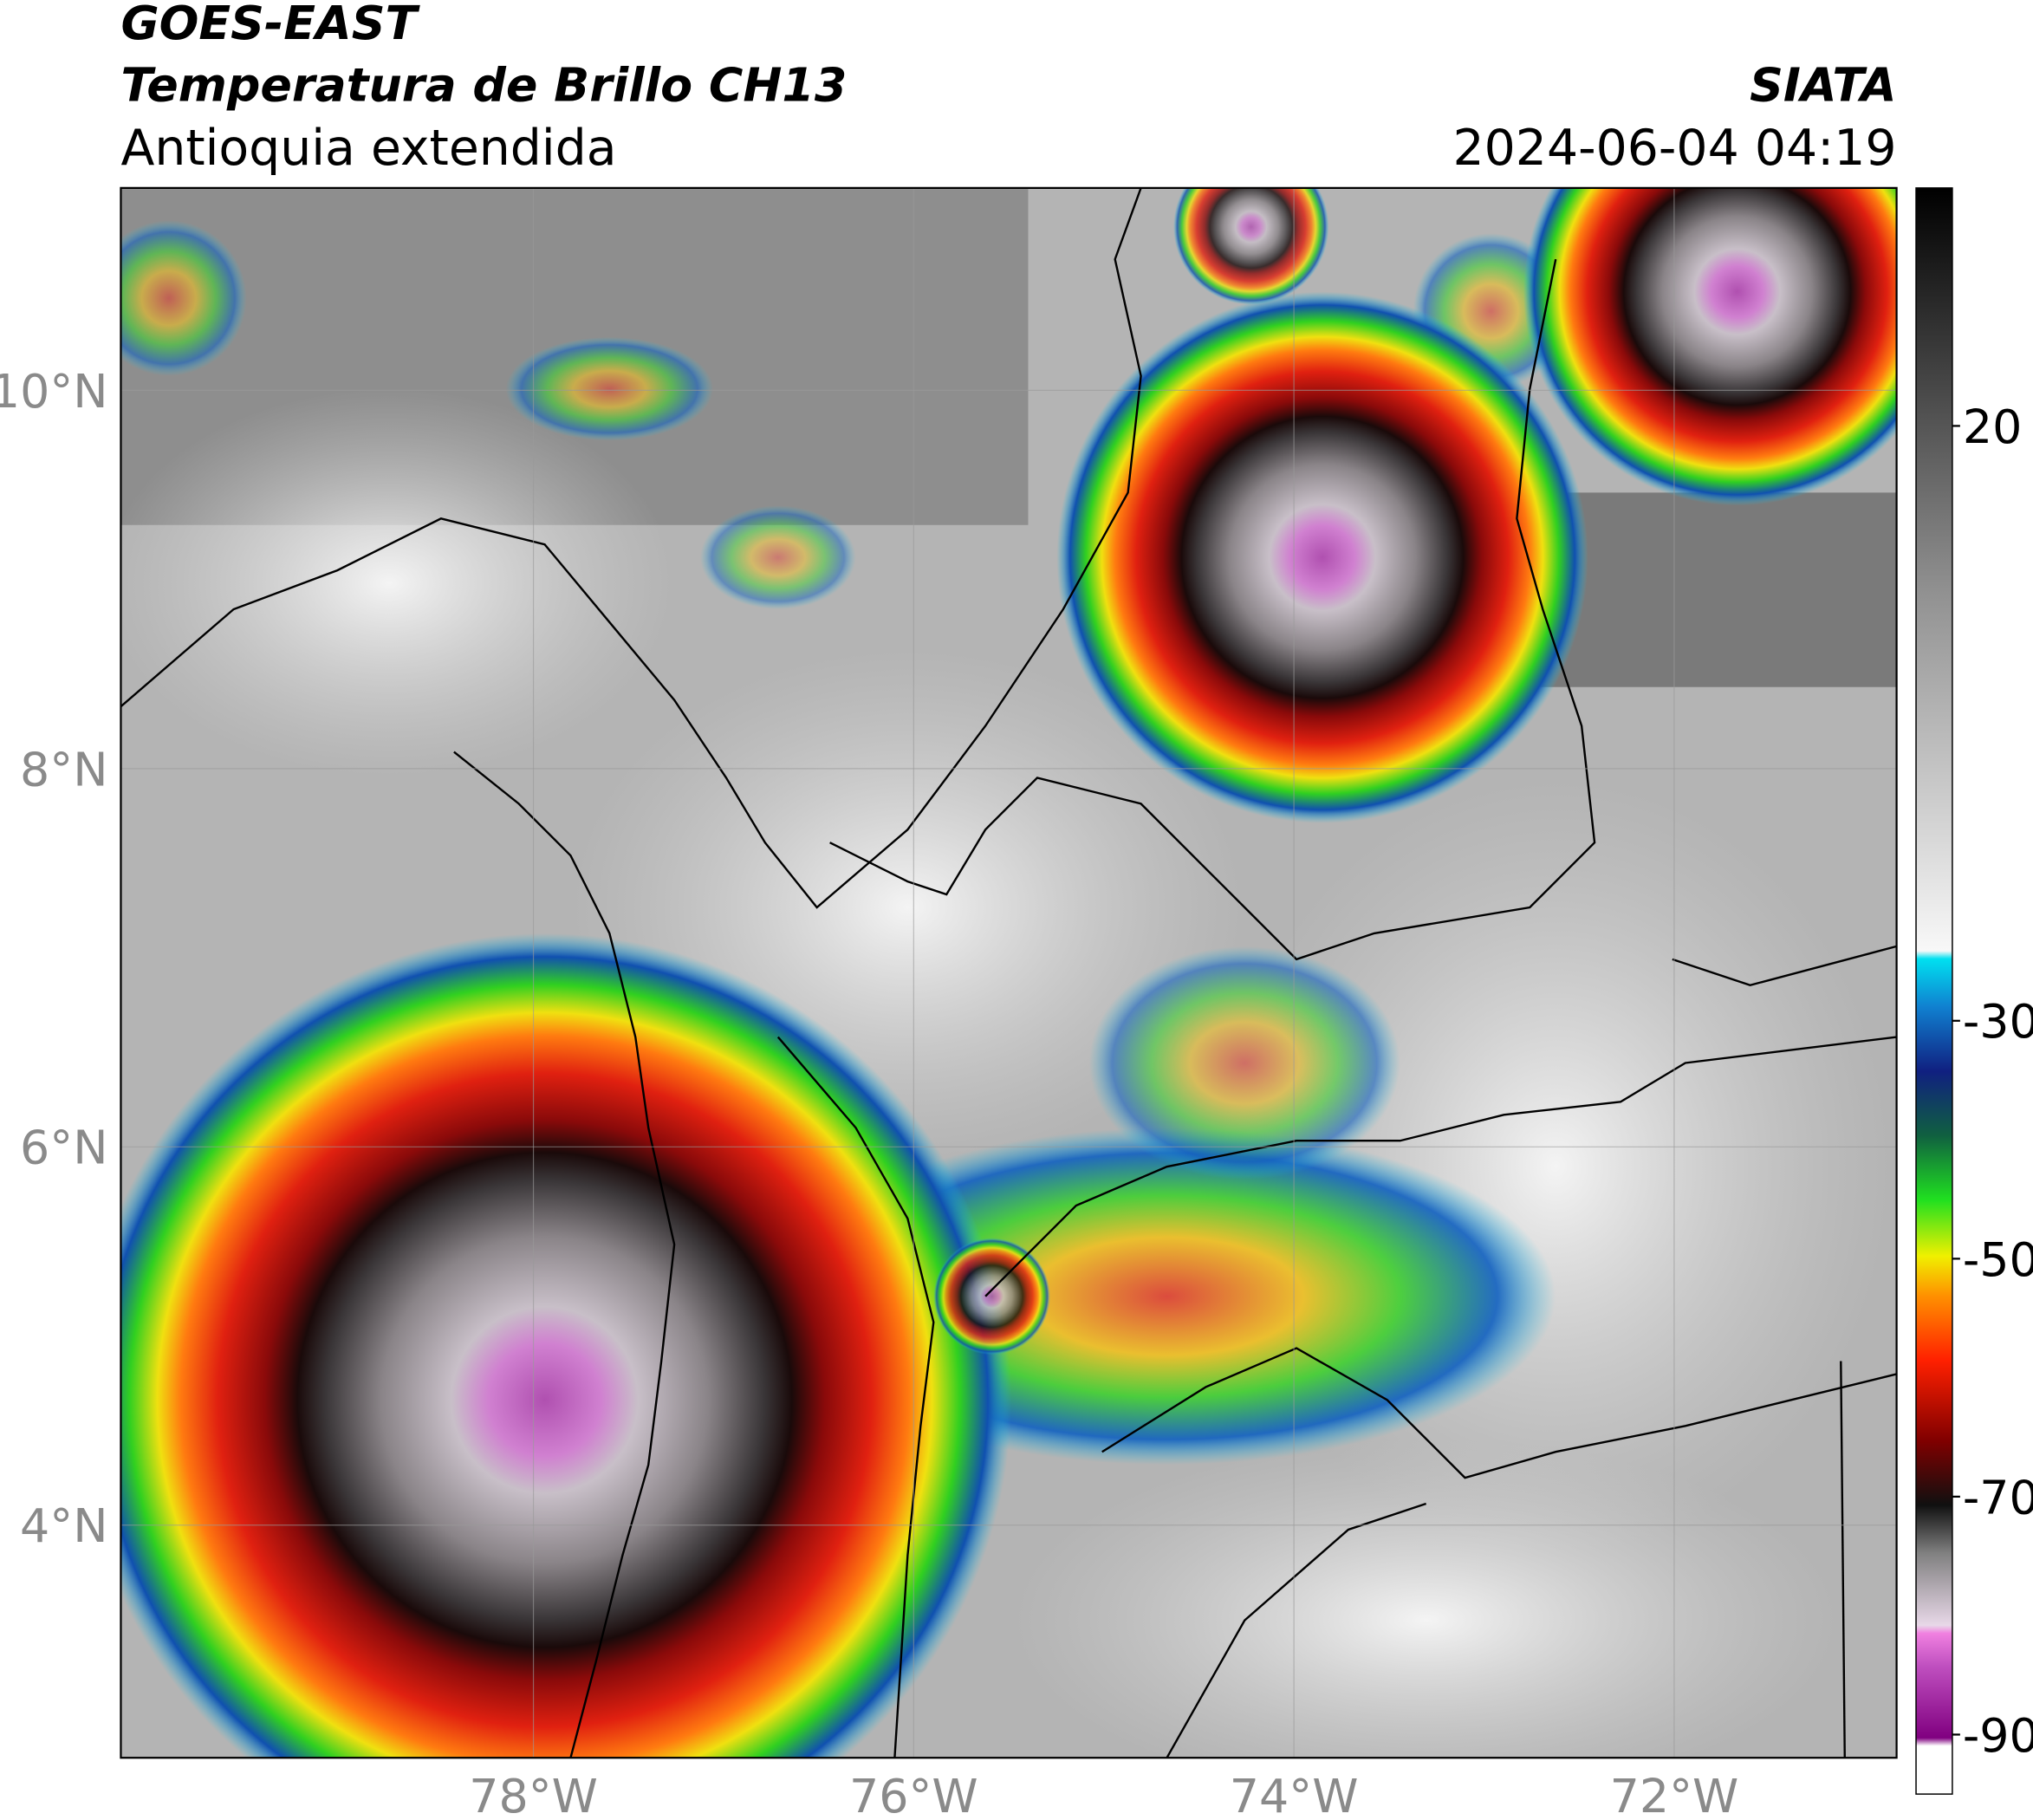 The image size is (2033, 1820). What do you see at coordinates (1675, 148) in the screenshot?
I see `datetime: 2024-06-04 04:19` at bounding box center [1675, 148].